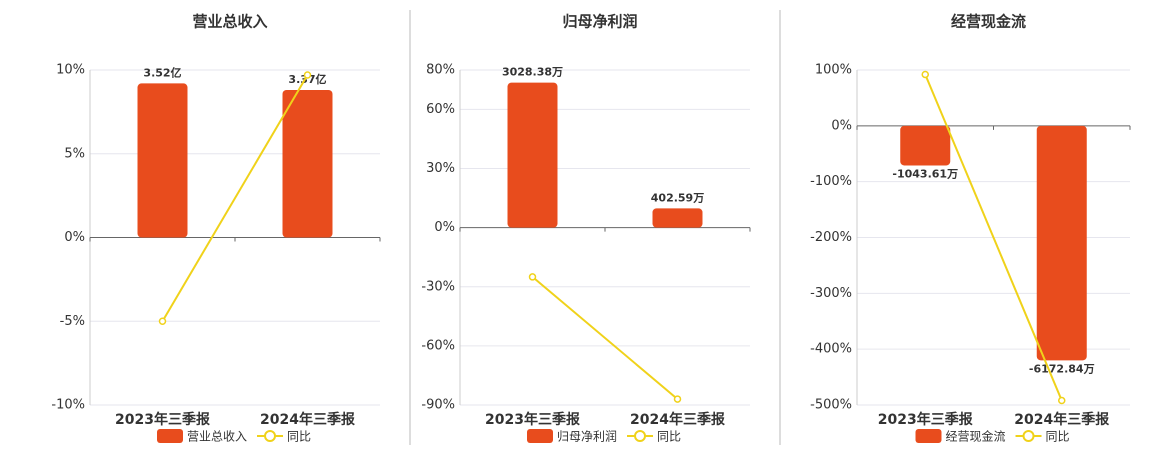 Image resolution: width=1160 pixels, height=450 pixels. Describe the element at coordinates (438, 345) in the screenshot. I see `y-tick-label: -60%` at that location.